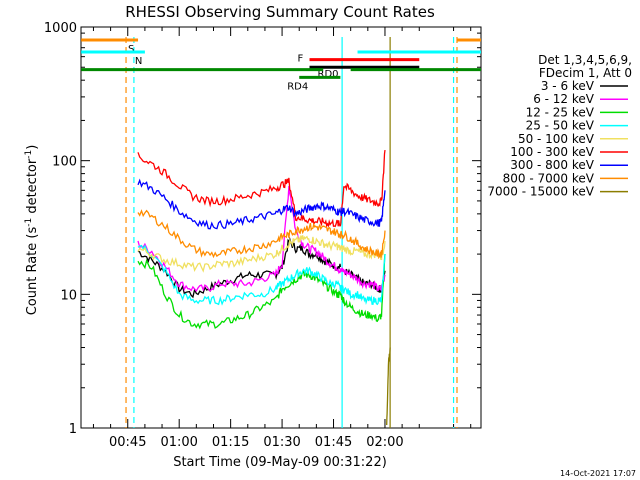 This screenshot has height=480, width=640. What do you see at coordinates (281, 65) in the screenshot?
I see `flag-bars: SN F RD0 RD4` at bounding box center [281, 65].